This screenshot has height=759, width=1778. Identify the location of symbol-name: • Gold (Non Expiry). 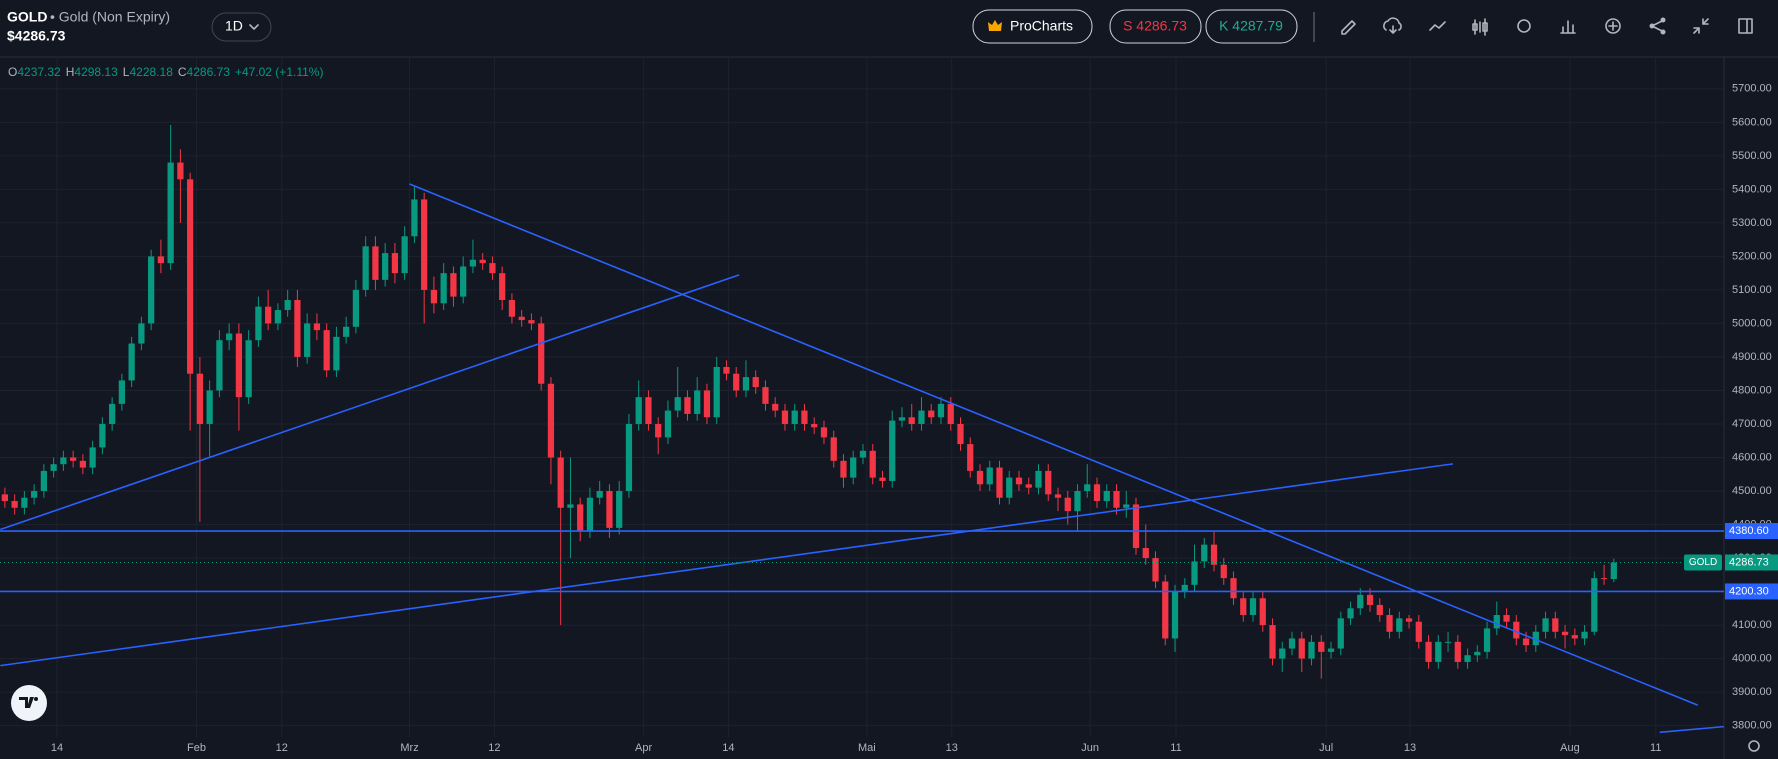
(110, 17).